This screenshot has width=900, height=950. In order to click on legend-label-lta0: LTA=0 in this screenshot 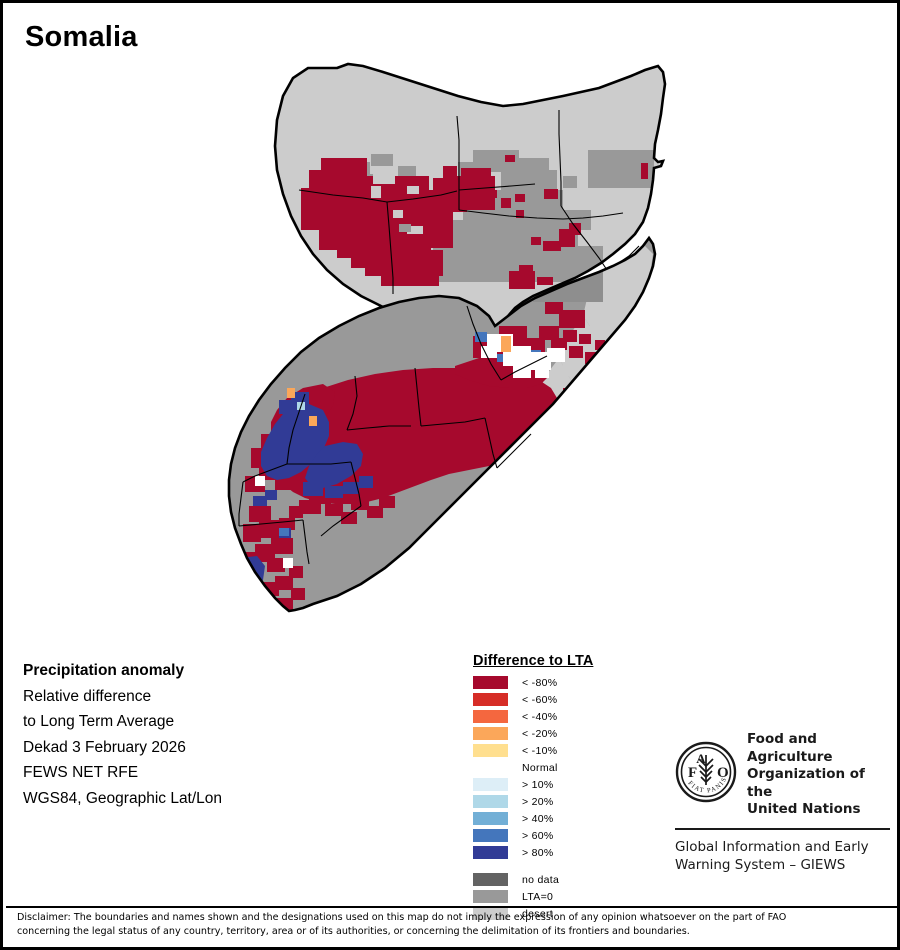, I will do `click(538, 896)`.